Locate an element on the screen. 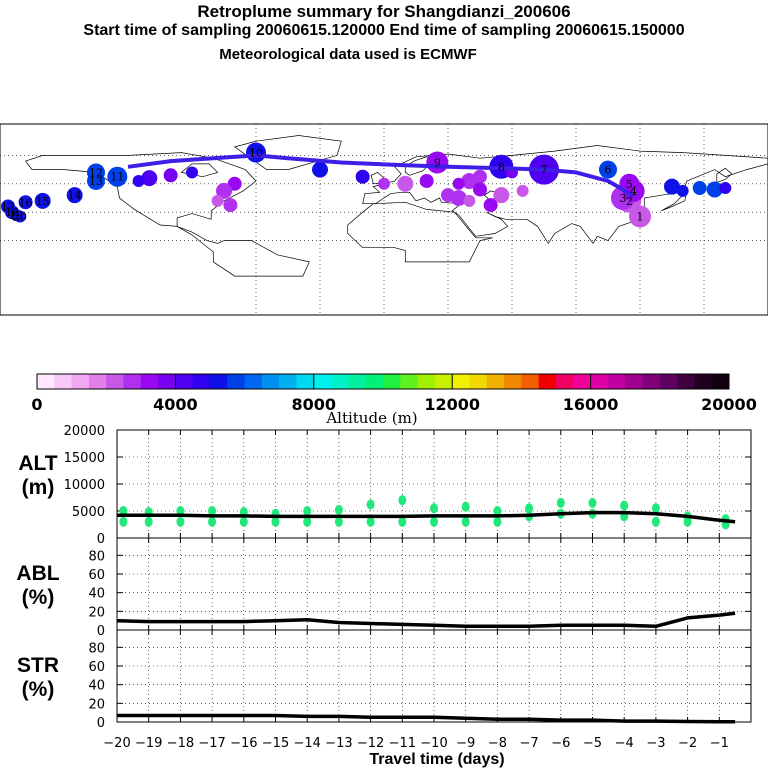 This screenshot has height=768, width=768. cluster-label: 20 is located at coordinates (20, 216).